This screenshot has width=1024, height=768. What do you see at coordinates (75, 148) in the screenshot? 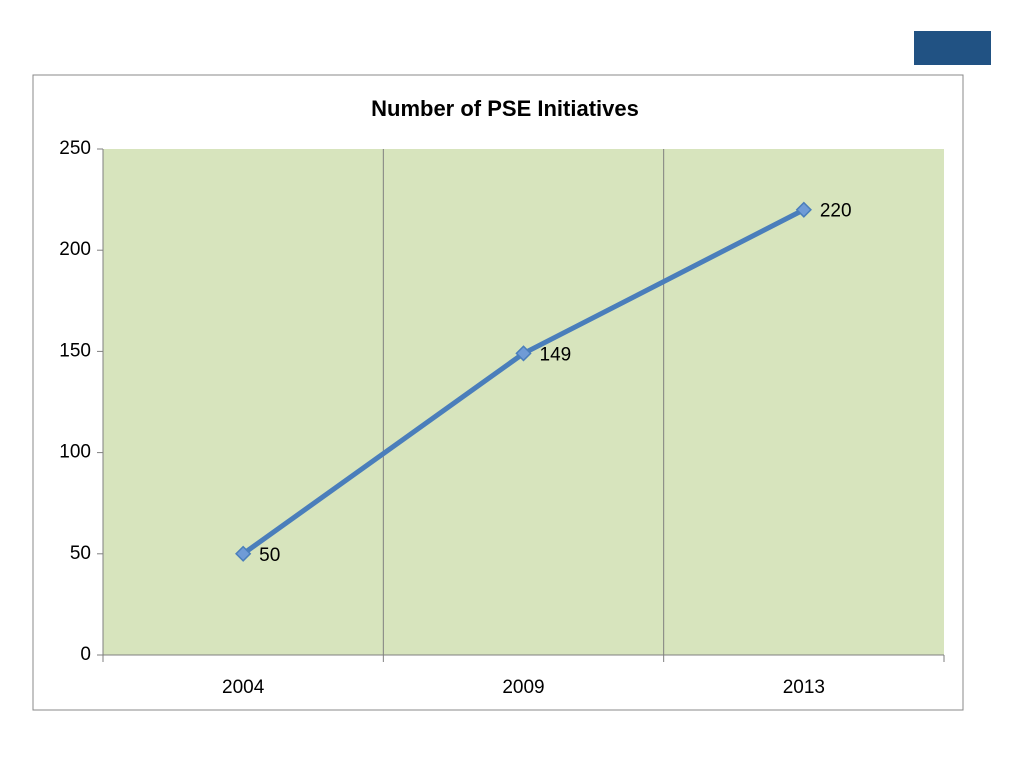
I see `y-tick-label: 250` at bounding box center [75, 148].